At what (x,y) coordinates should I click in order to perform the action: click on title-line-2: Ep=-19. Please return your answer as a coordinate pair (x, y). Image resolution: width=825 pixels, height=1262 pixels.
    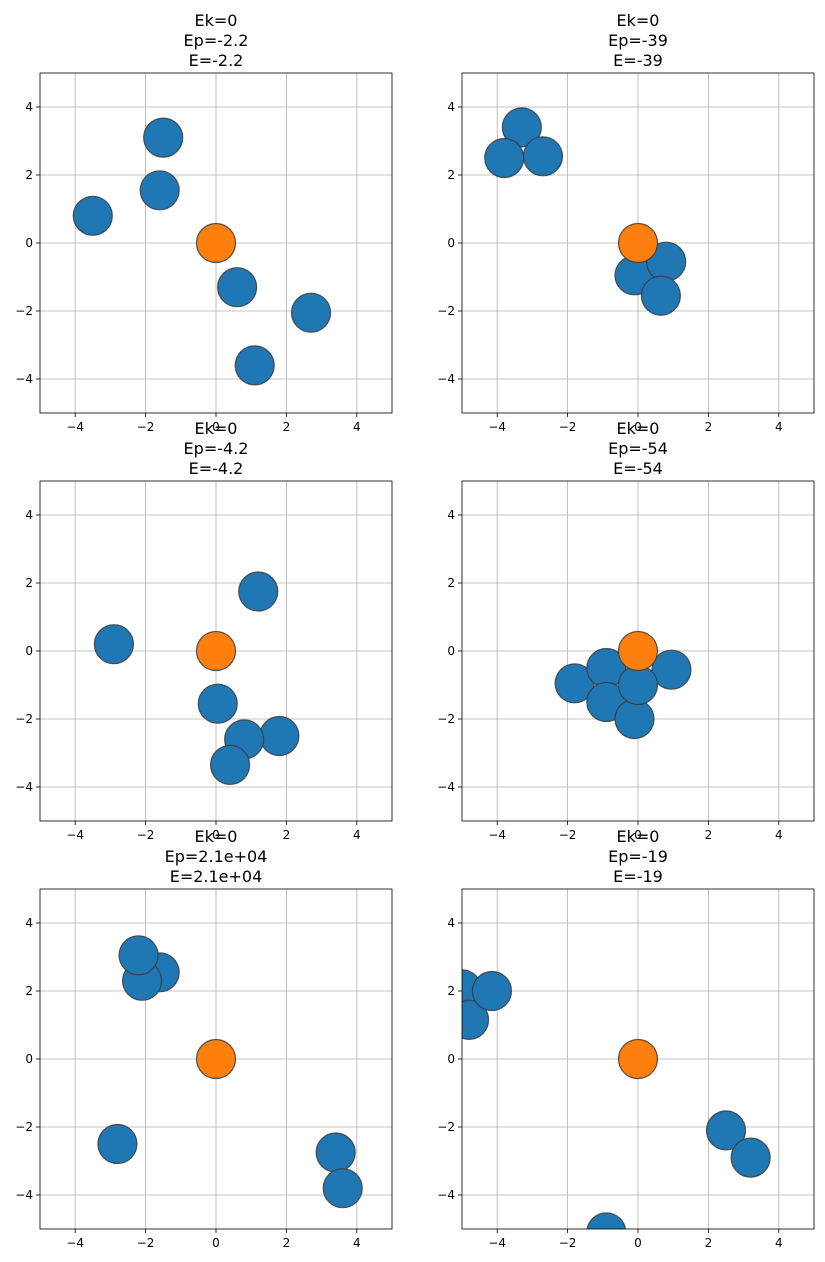
    Looking at the image, I should click on (638, 856).